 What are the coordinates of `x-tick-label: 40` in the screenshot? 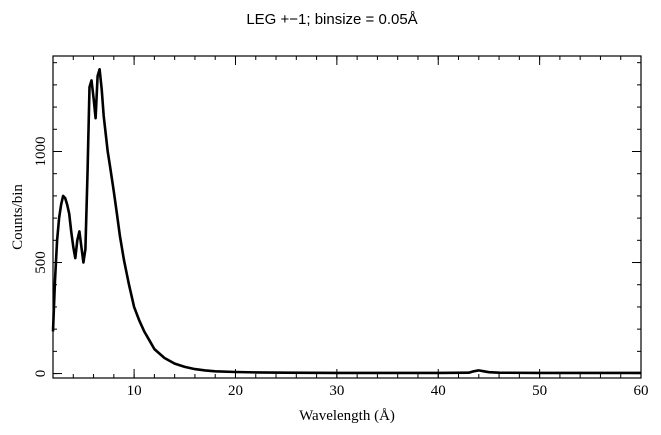 It's located at (438, 391).